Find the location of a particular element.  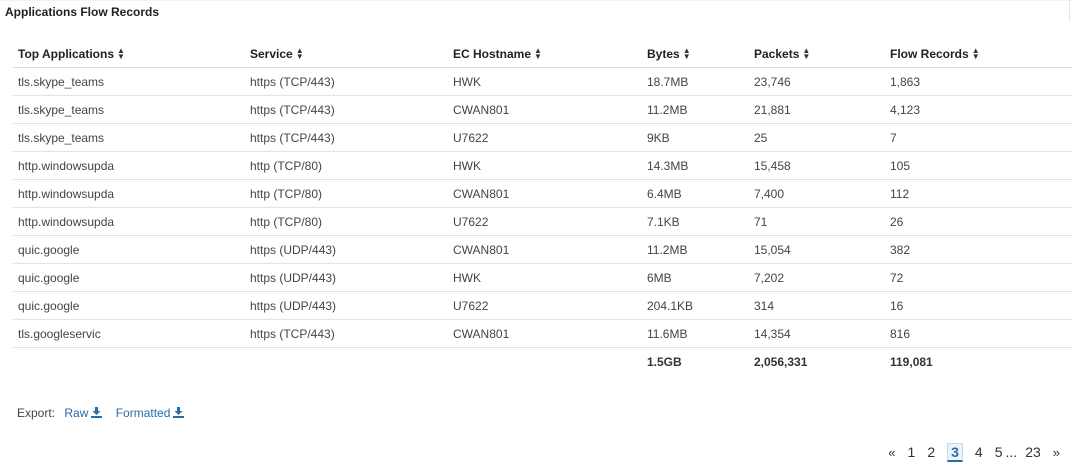

page-button-5: 5 is located at coordinates (998, 452).